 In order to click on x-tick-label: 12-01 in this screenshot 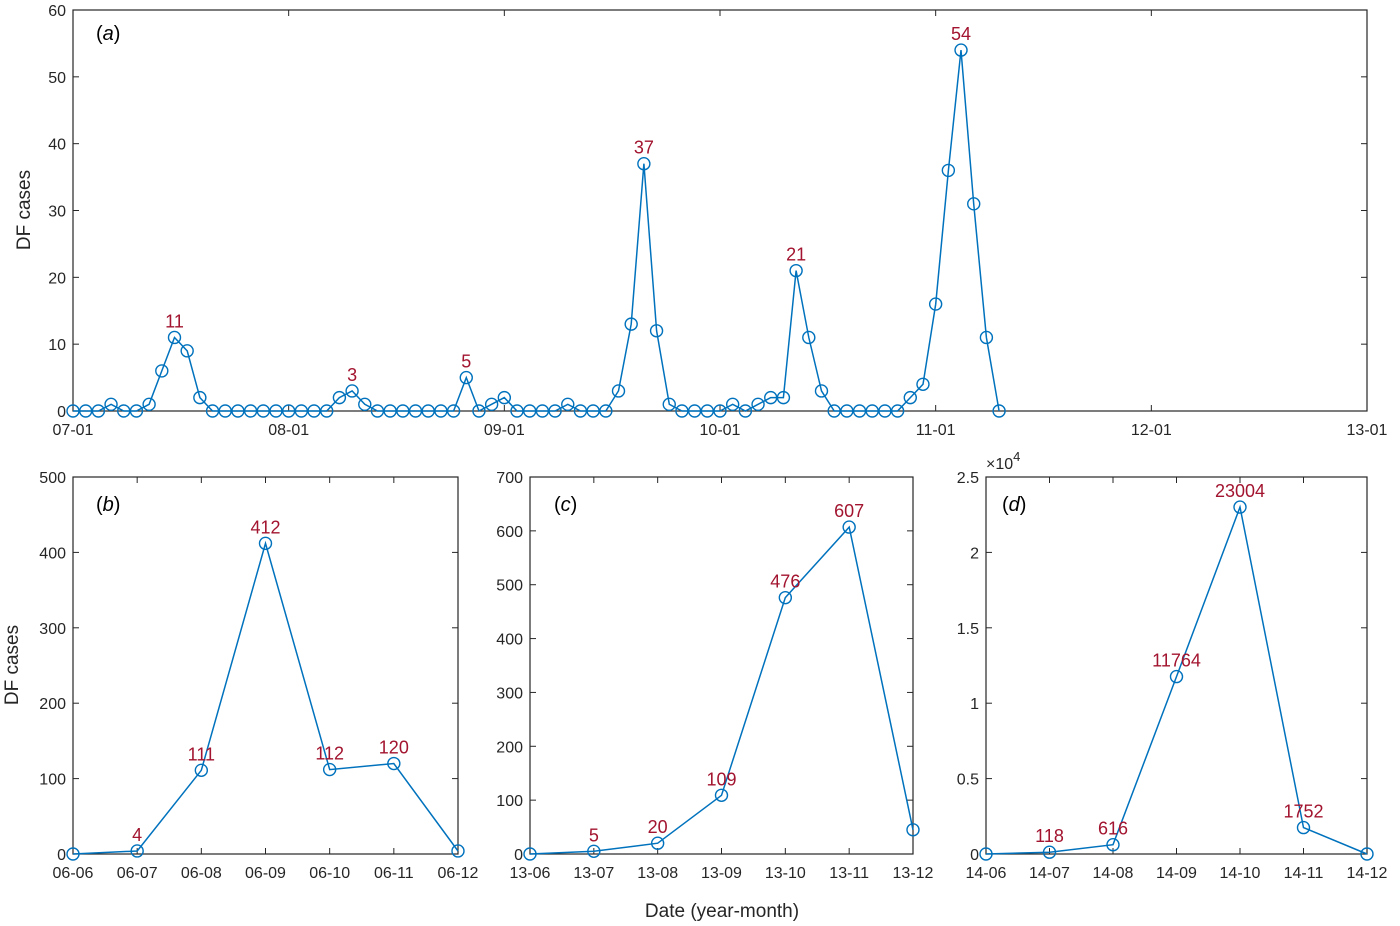, I will do `click(1151, 430)`.